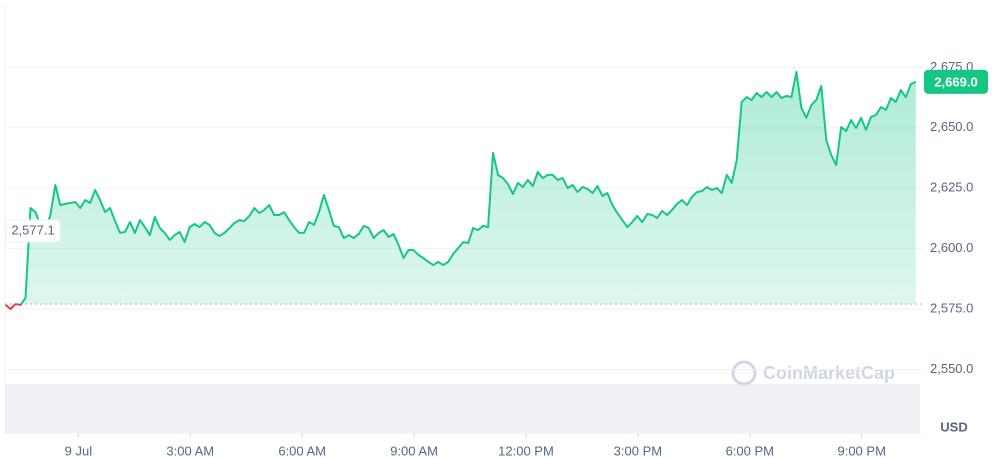 This screenshot has width=996, height=458. What do you see at coordinates (951, 187) in the screenshot?
I see `y-tick-label: 2,625.0` at bounding box center [951, 187].